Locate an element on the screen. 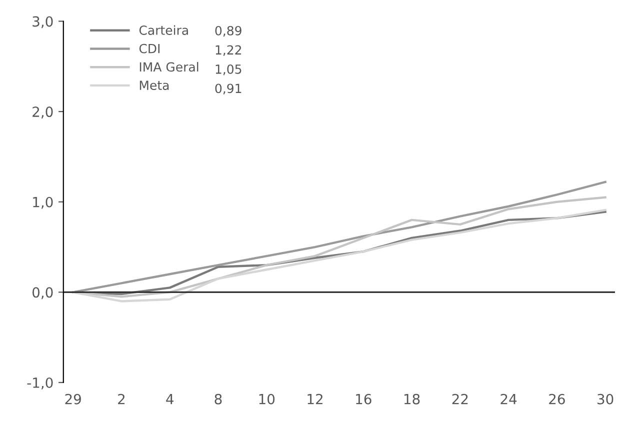  legend-label: CDI is located at coordinates (149, 49).